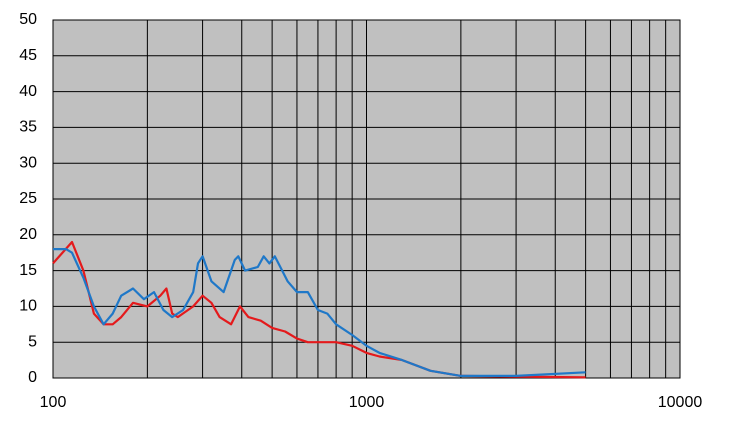 The image size is (730, 427). I want to click on y-tick-label: 40, so click(28, 91).